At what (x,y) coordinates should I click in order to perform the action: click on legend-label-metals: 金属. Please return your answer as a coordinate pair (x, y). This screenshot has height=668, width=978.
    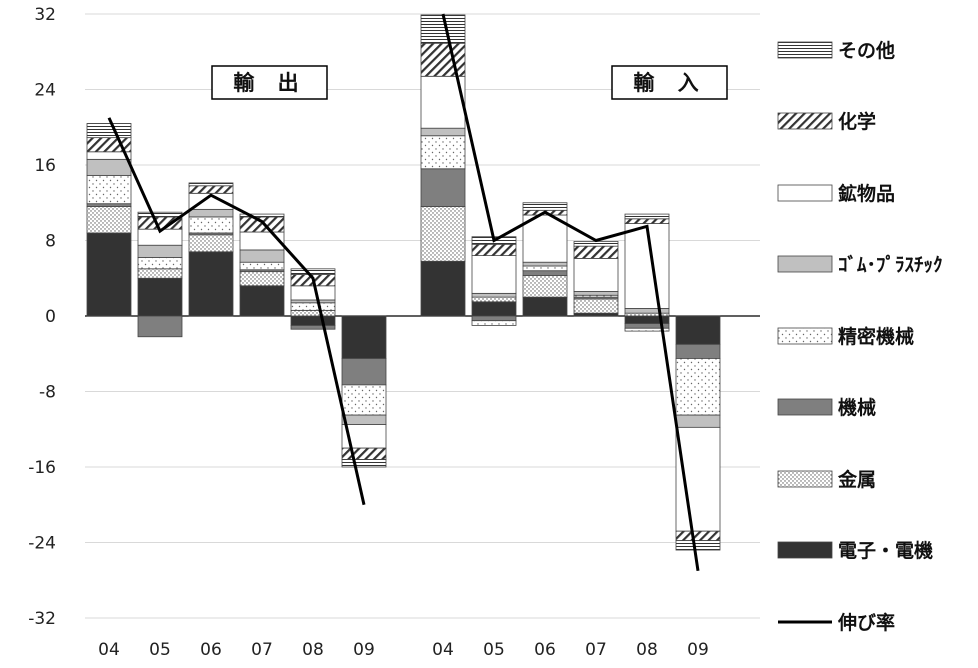
    Looking at the image, I should click on (856, 479).